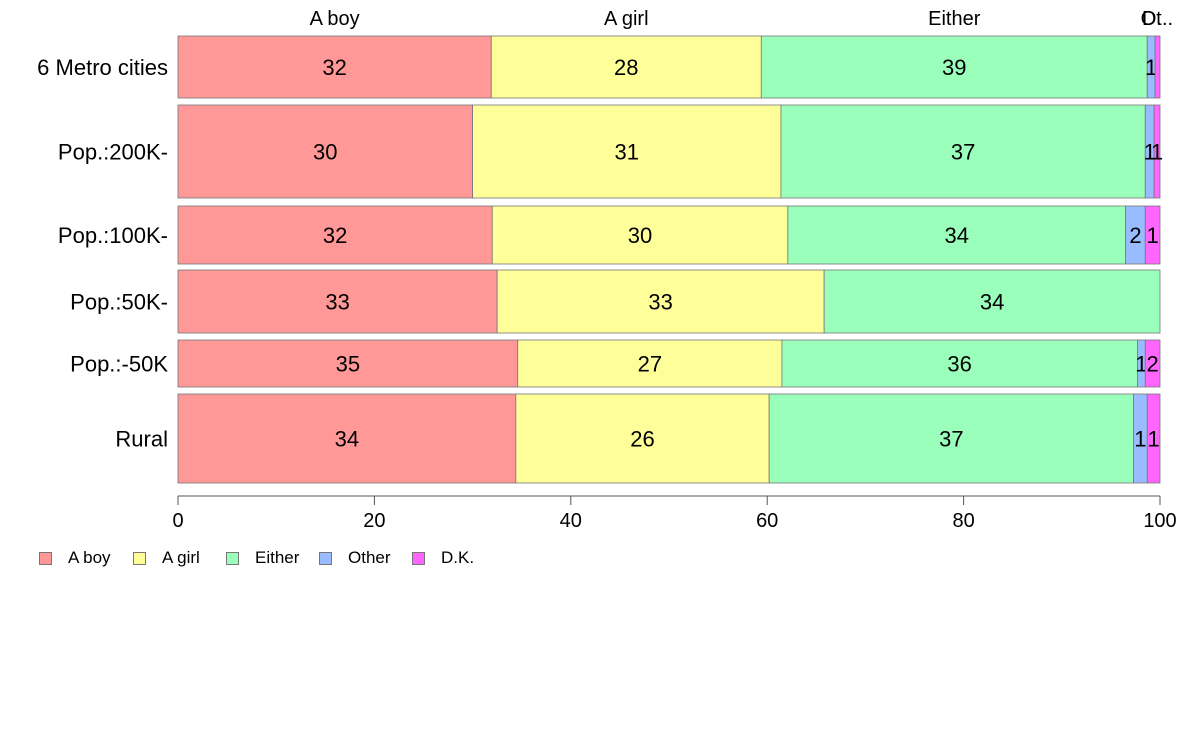 This screenshot has width=1188, height=736. What do you see at coordinates (1157, 67) in the screenshot?
I see `bar-d-k-6-metro-cities` at bounding box center [1157, 67].